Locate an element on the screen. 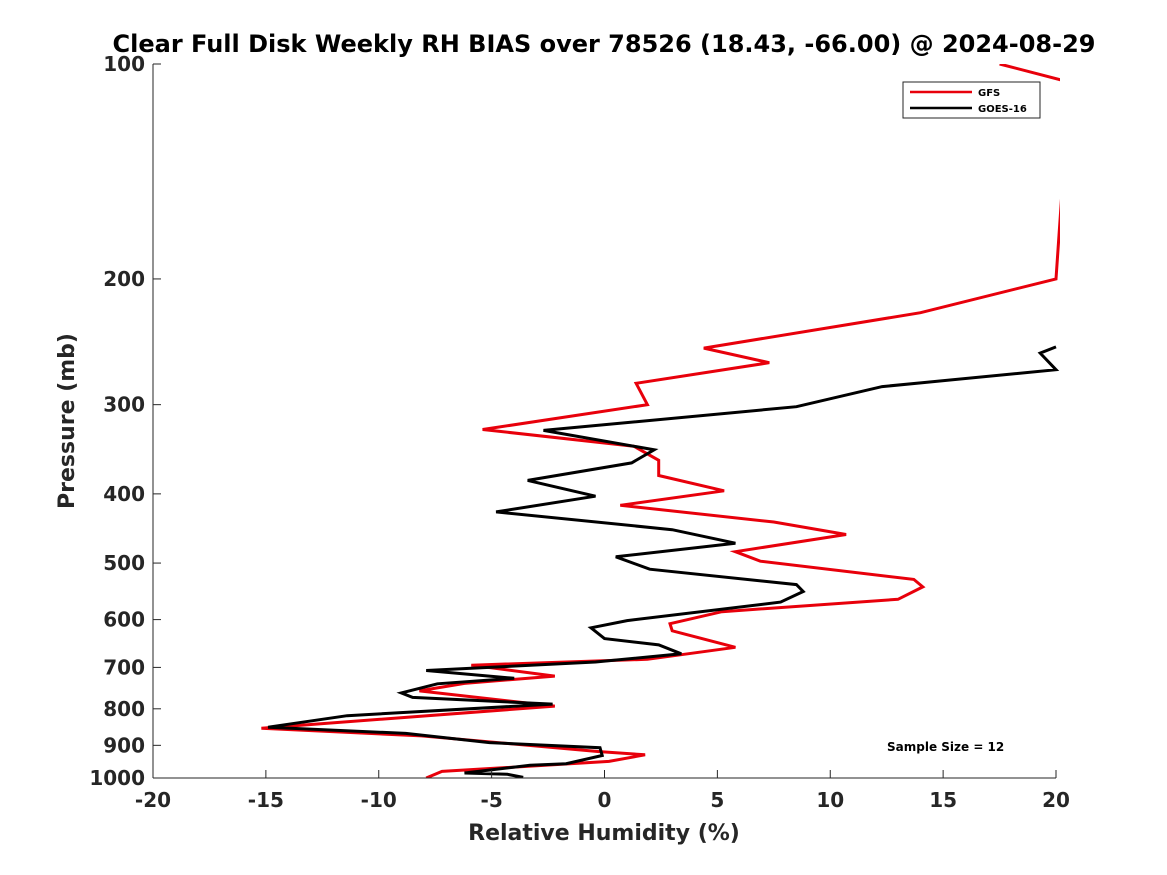  sample-size-annotation: Sample Size = 12 is located at coordinates (945, 747).